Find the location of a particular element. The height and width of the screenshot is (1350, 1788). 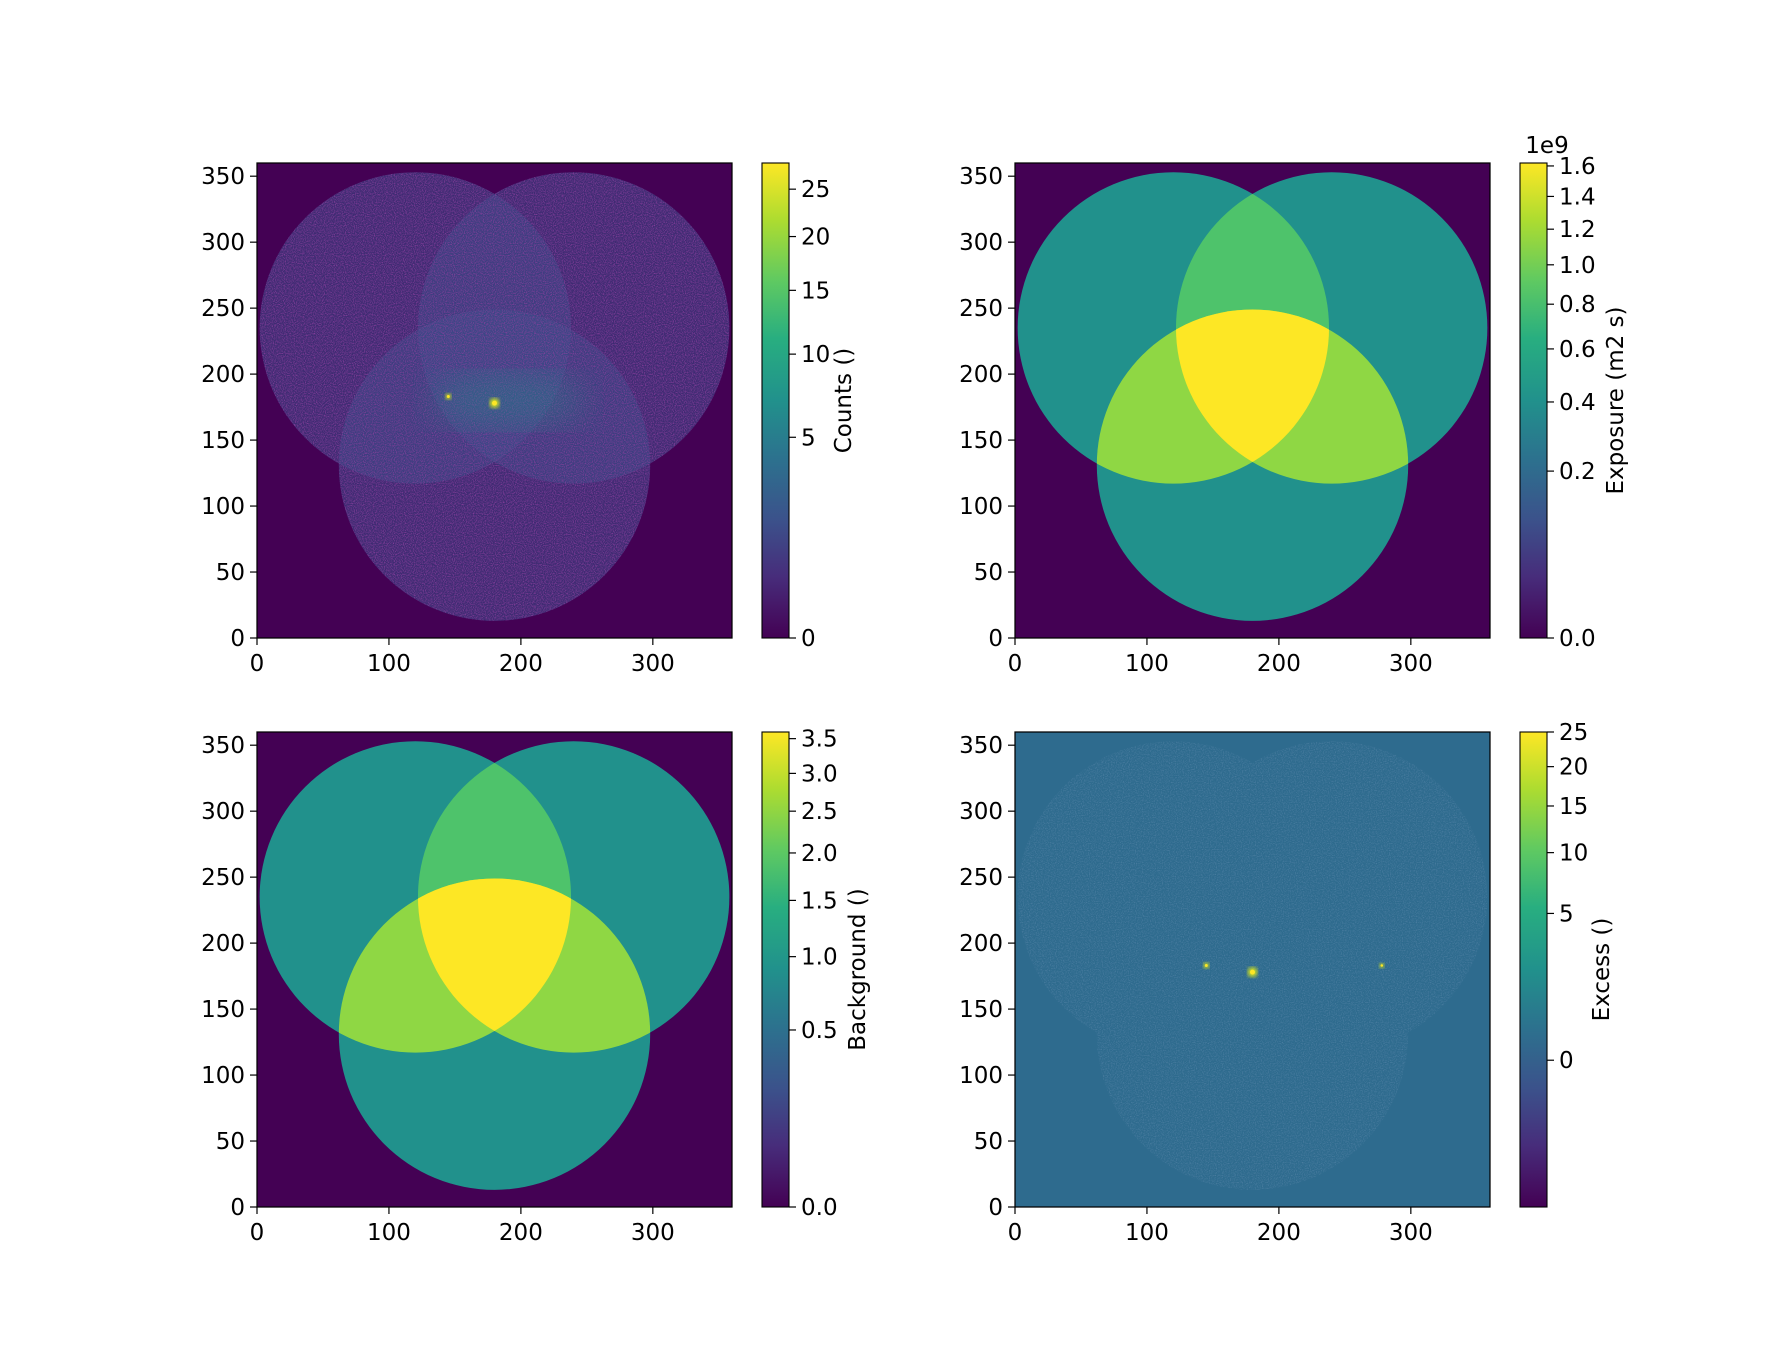

colorbar: 0 5 10 15 20 25 Counts () is located at coordinates (809, 407).